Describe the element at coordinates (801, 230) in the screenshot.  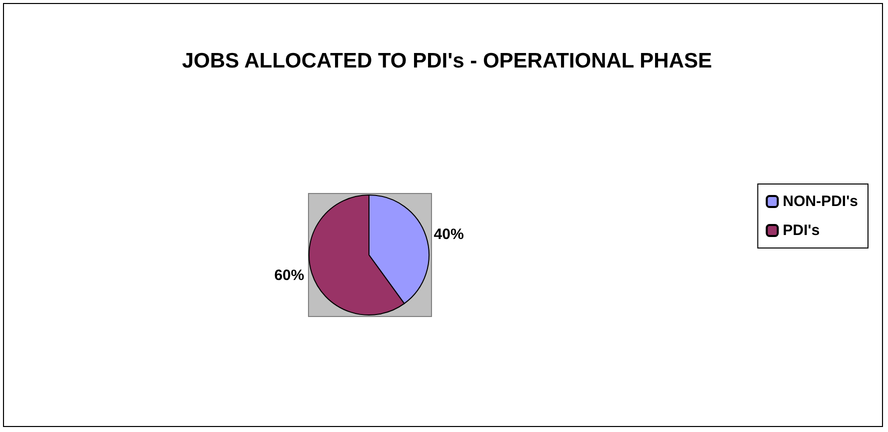
I see `legend-label: PDI's` at that location.